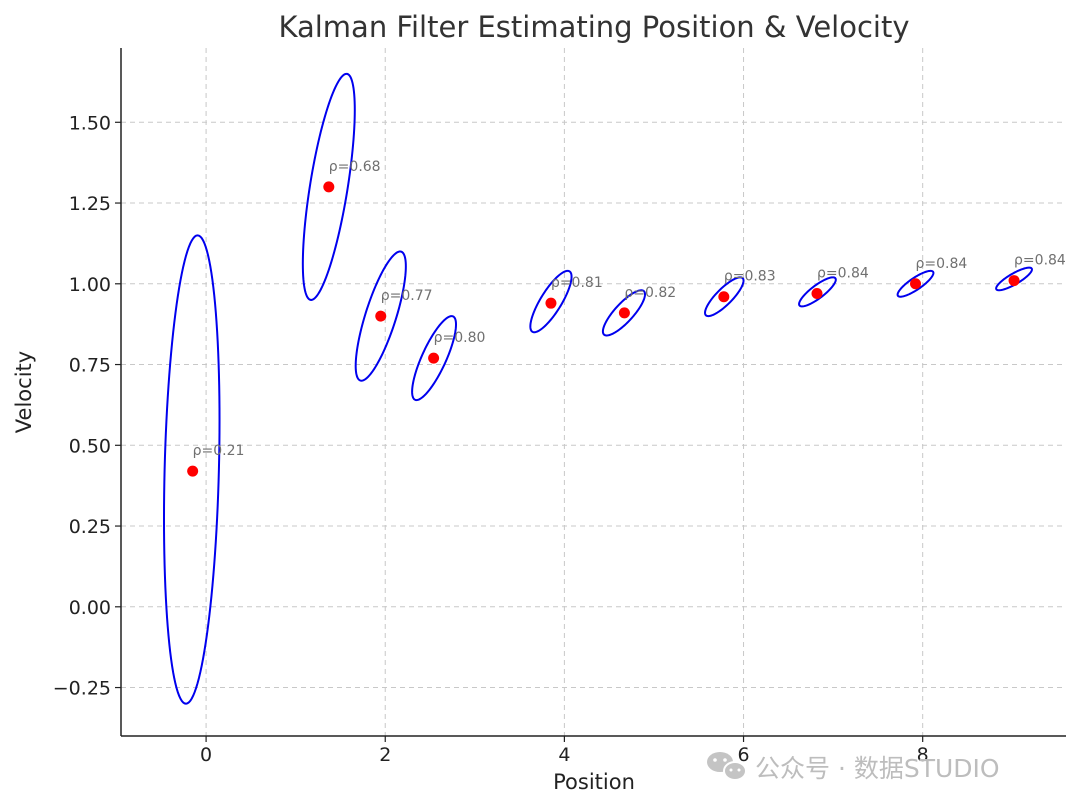  What do you see at coordinates (90, 608) in the screenshot?
I see `y-tick-label: 0.00` at bounding box center [90, 608].